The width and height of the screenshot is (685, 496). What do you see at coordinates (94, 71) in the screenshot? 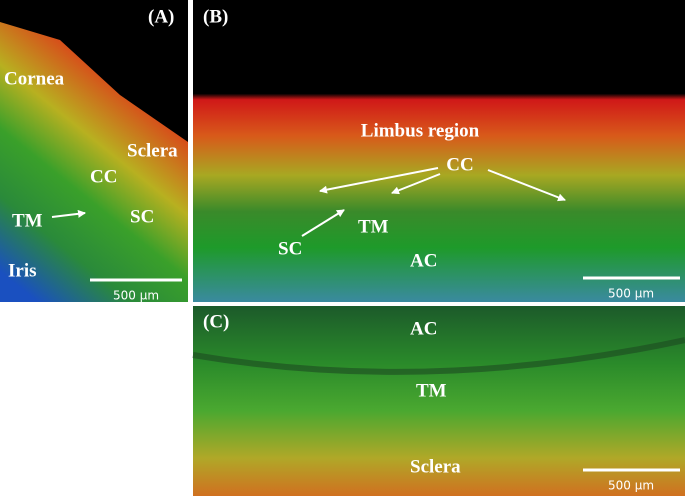
I see `background` at bounding box center [94, 71].